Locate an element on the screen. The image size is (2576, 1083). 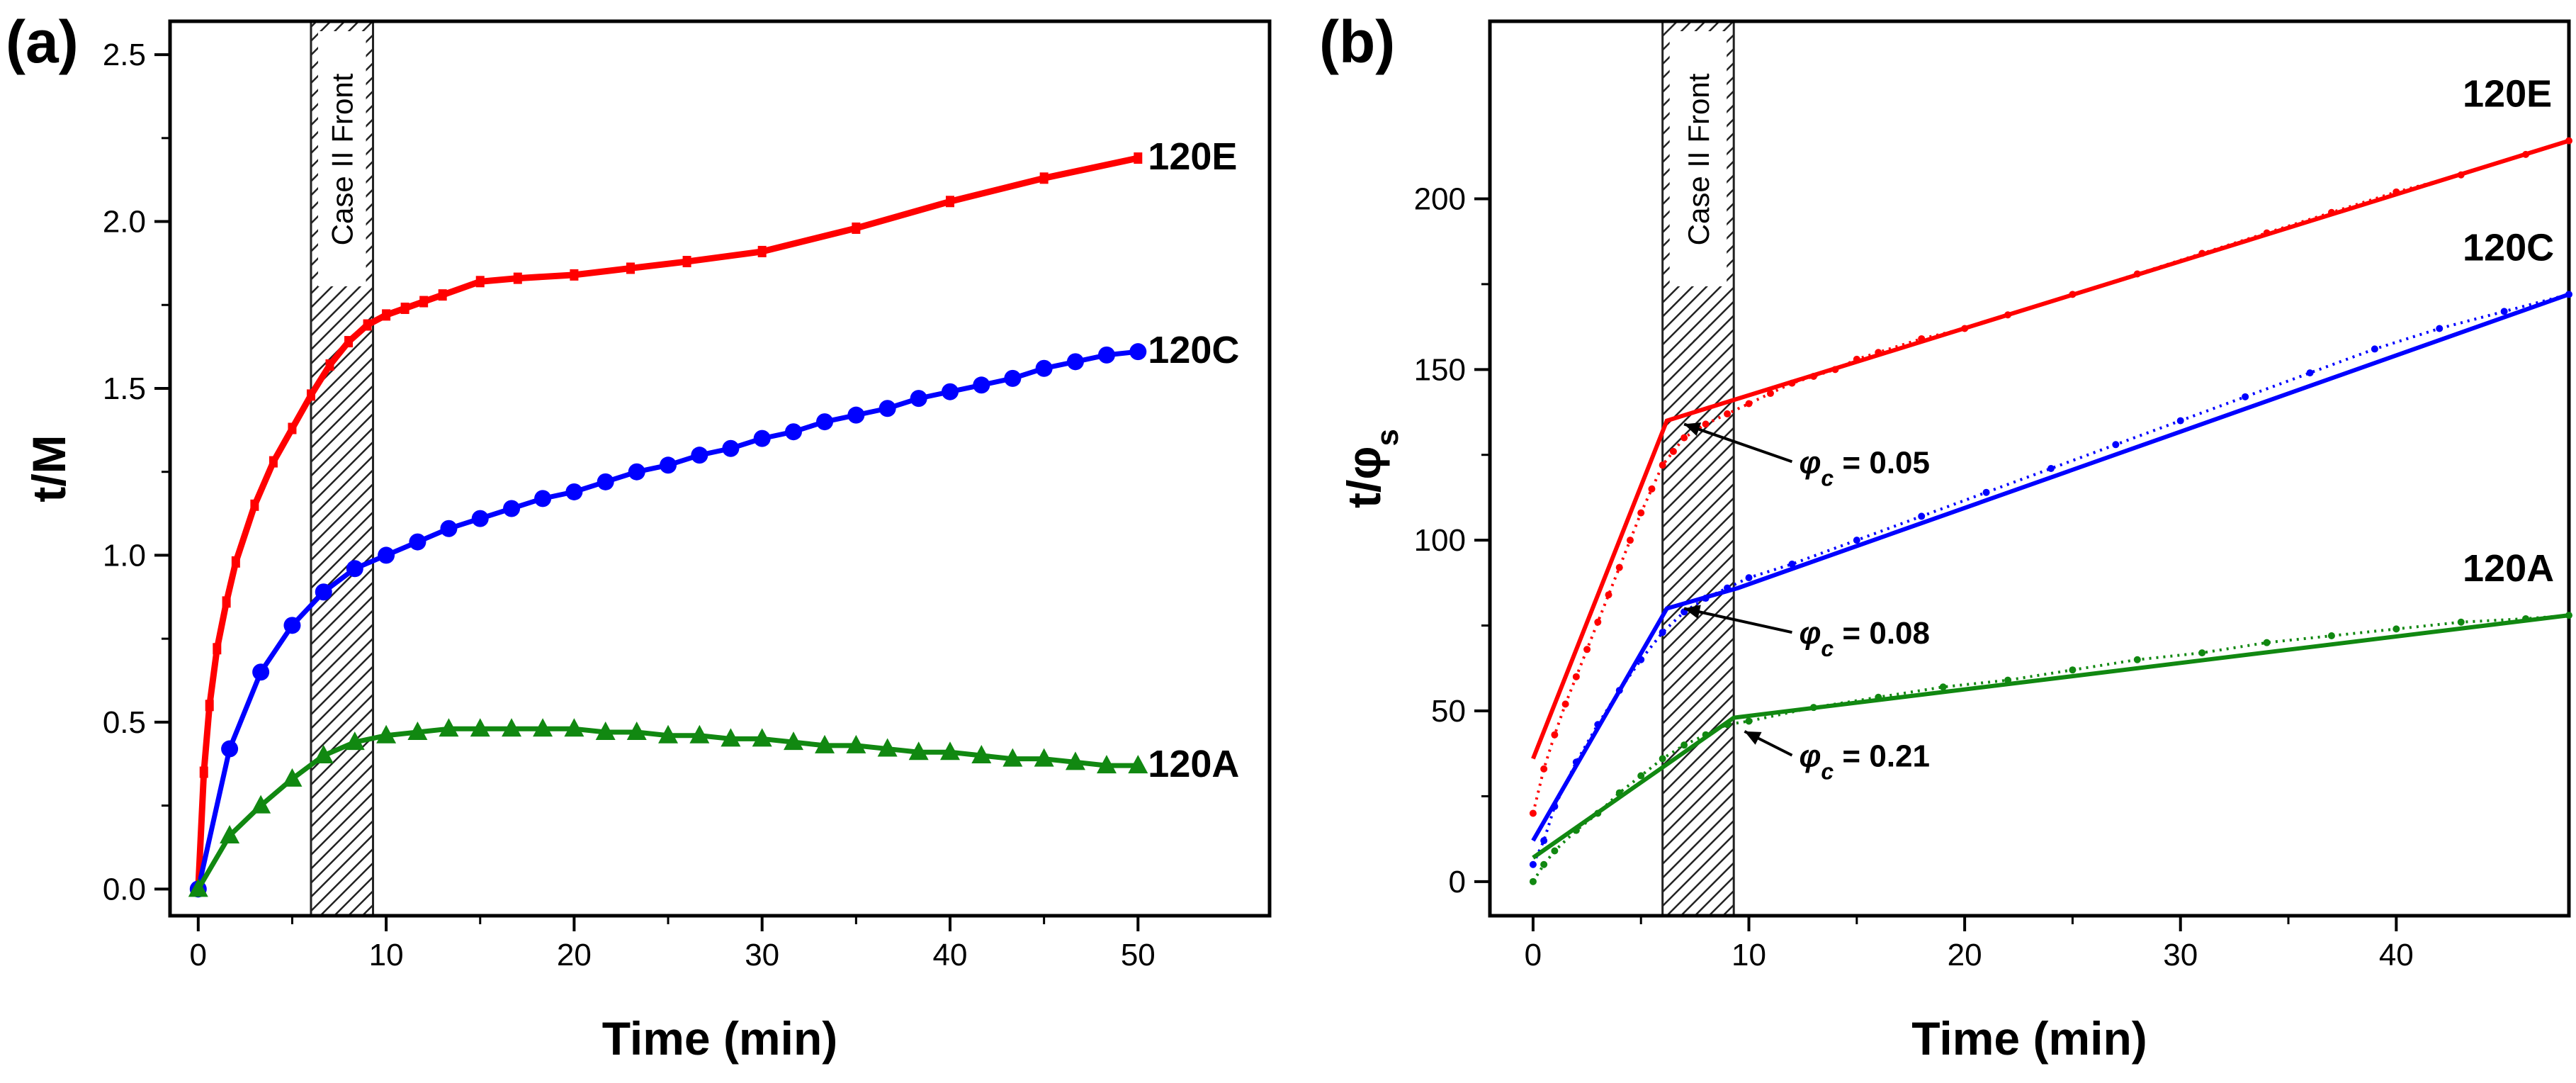
series-label-group: 120E 120C 120A is located at coordinates (2508, 331).